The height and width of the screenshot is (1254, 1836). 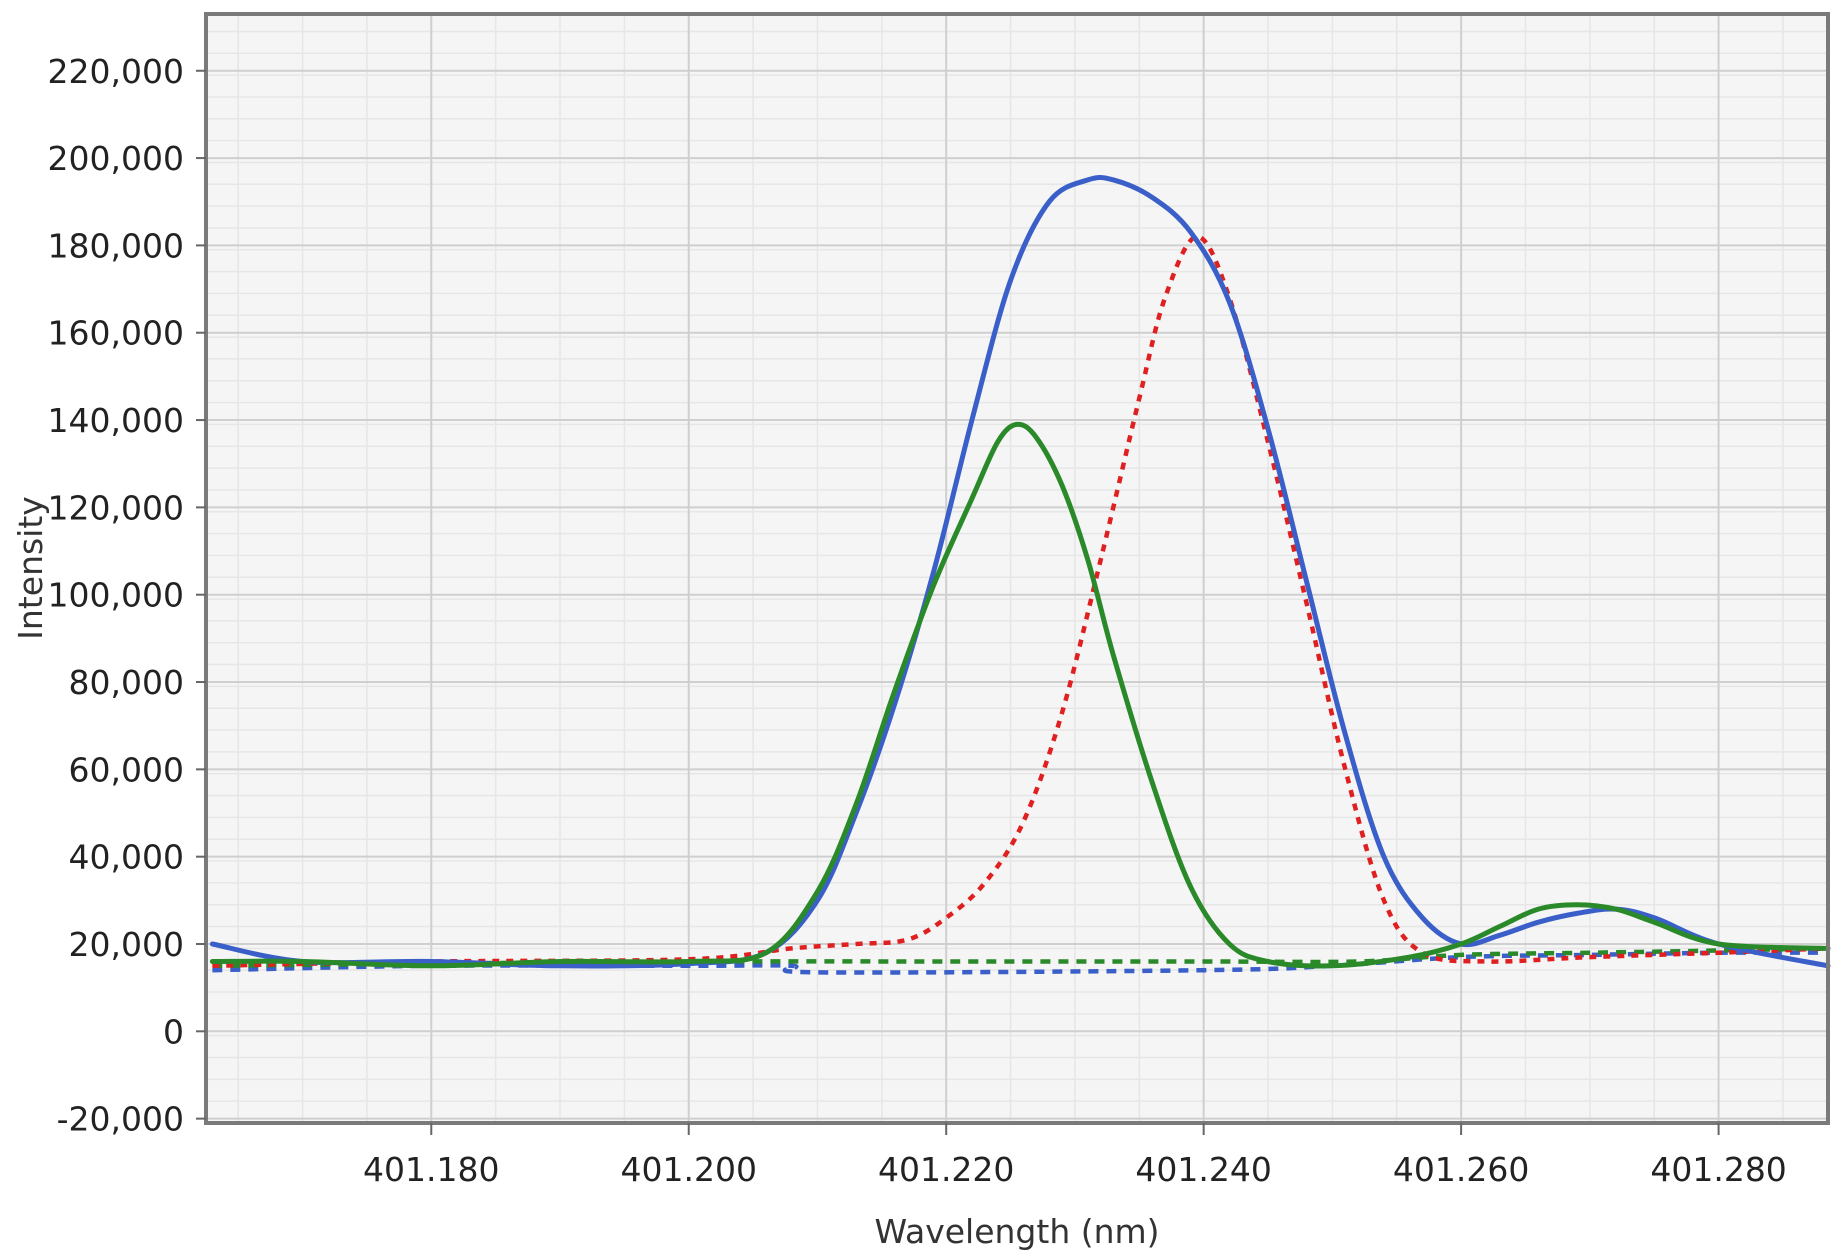 I want to click on y-tick-label: 160,000, so click(x=116, y=333).